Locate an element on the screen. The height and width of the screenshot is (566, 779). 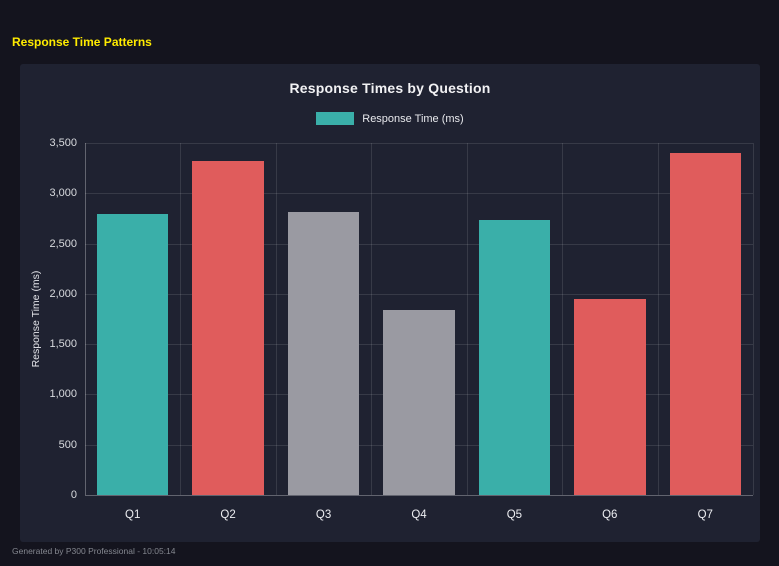
chart-title: Response Times by Question is located at coordinates (390, 88).